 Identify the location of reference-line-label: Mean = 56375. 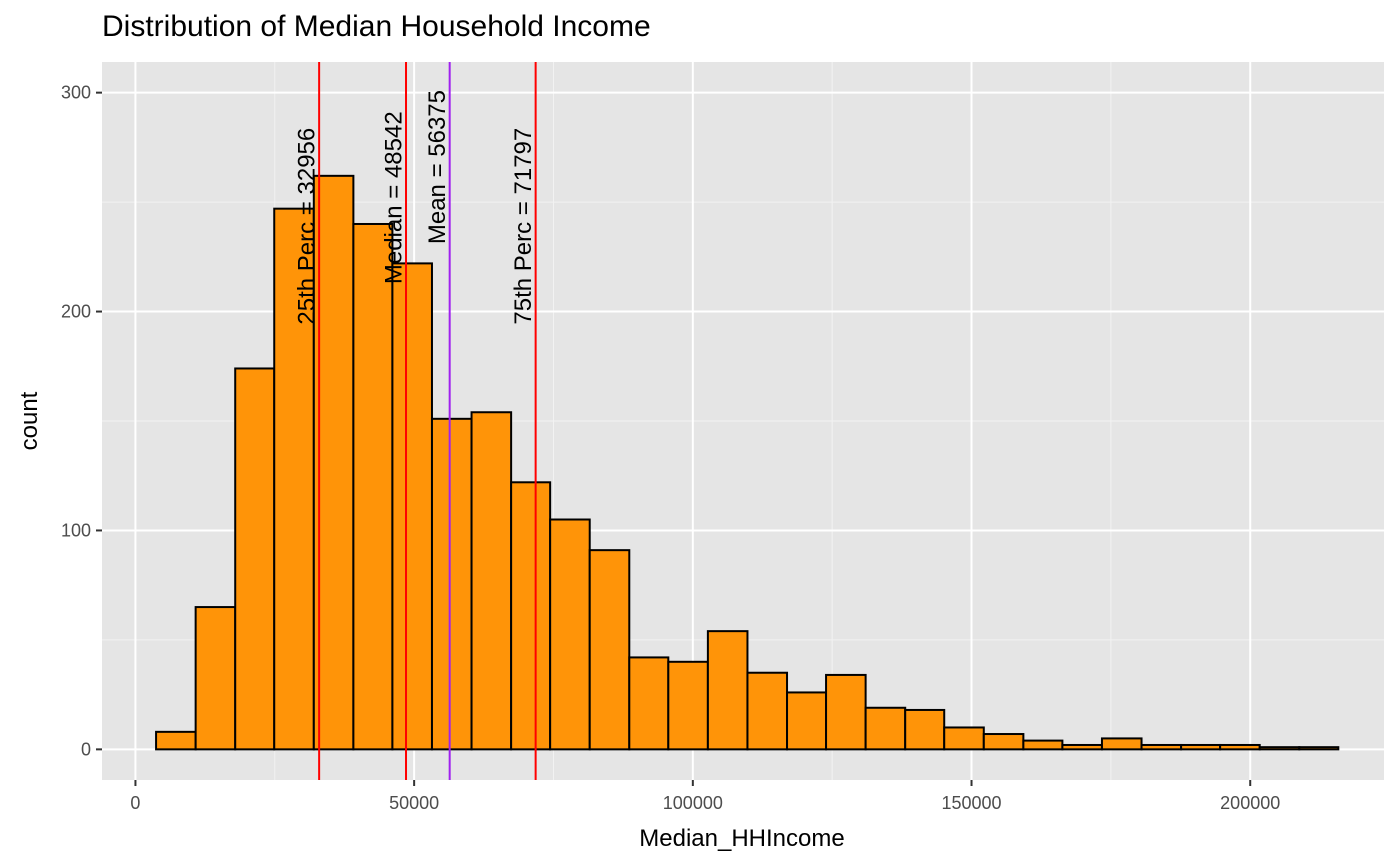
(437, 167).